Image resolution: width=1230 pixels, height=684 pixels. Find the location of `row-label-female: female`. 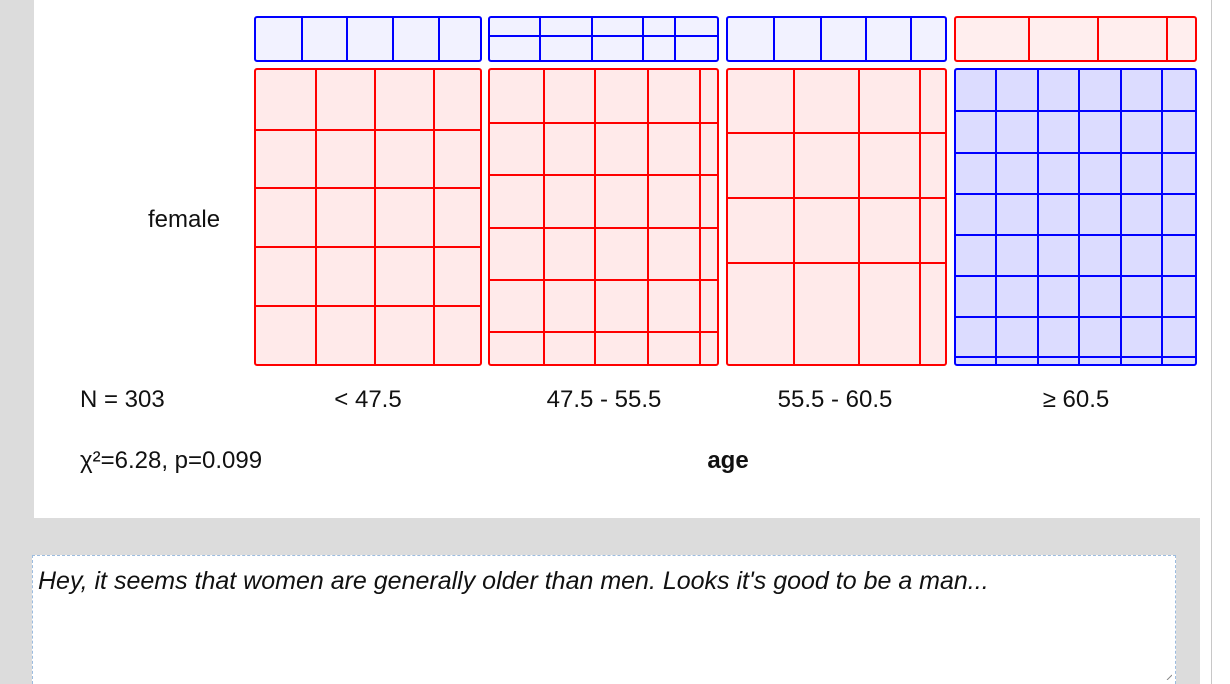

row-label-female: female is located at coordinates (184, 219).